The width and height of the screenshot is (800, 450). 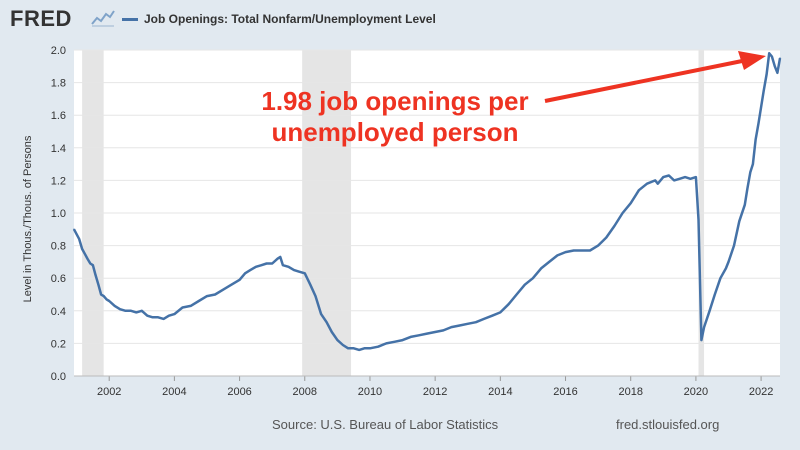 What do you see at coordinates (174, 392) in the screenshot?
I see `x-tick-label: 2004` at bounding box center [174, 392].